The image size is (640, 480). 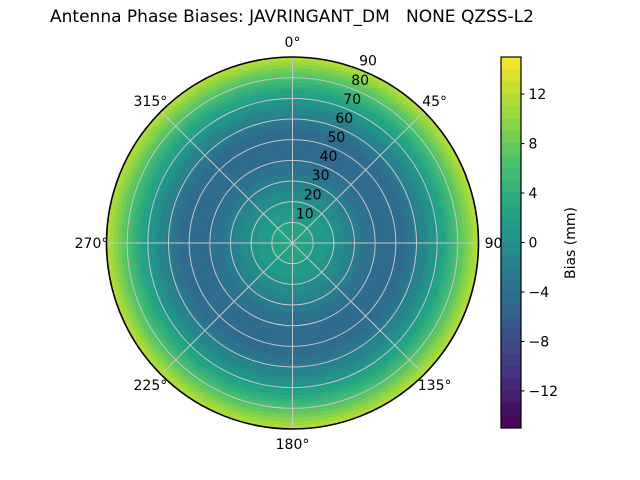 What do you see at coordinates (539, 342) in the screenshot?
I see `colorbar-tick-label: −8` at bounding box center [539, 342].